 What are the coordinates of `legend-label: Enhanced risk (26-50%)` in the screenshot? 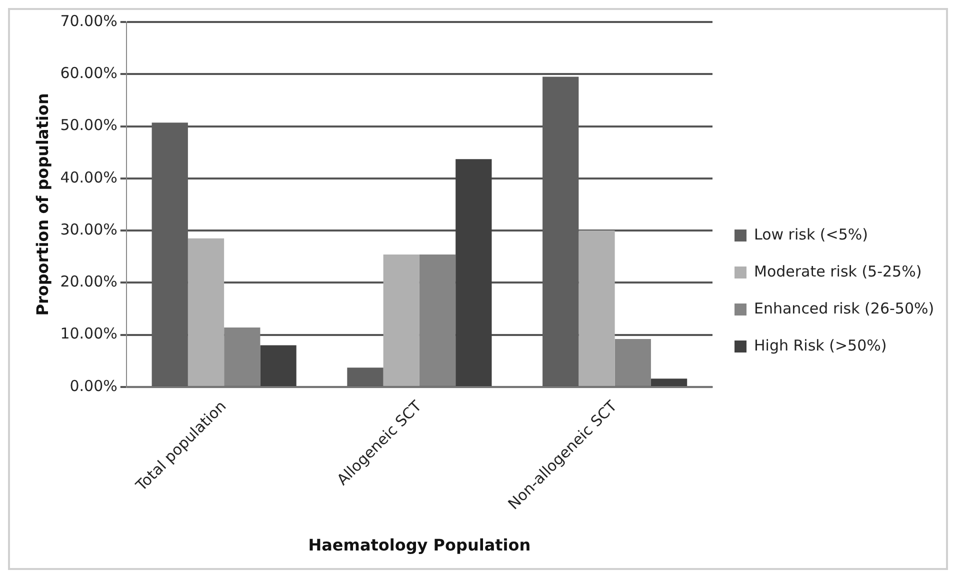 It's located at (844, 308).